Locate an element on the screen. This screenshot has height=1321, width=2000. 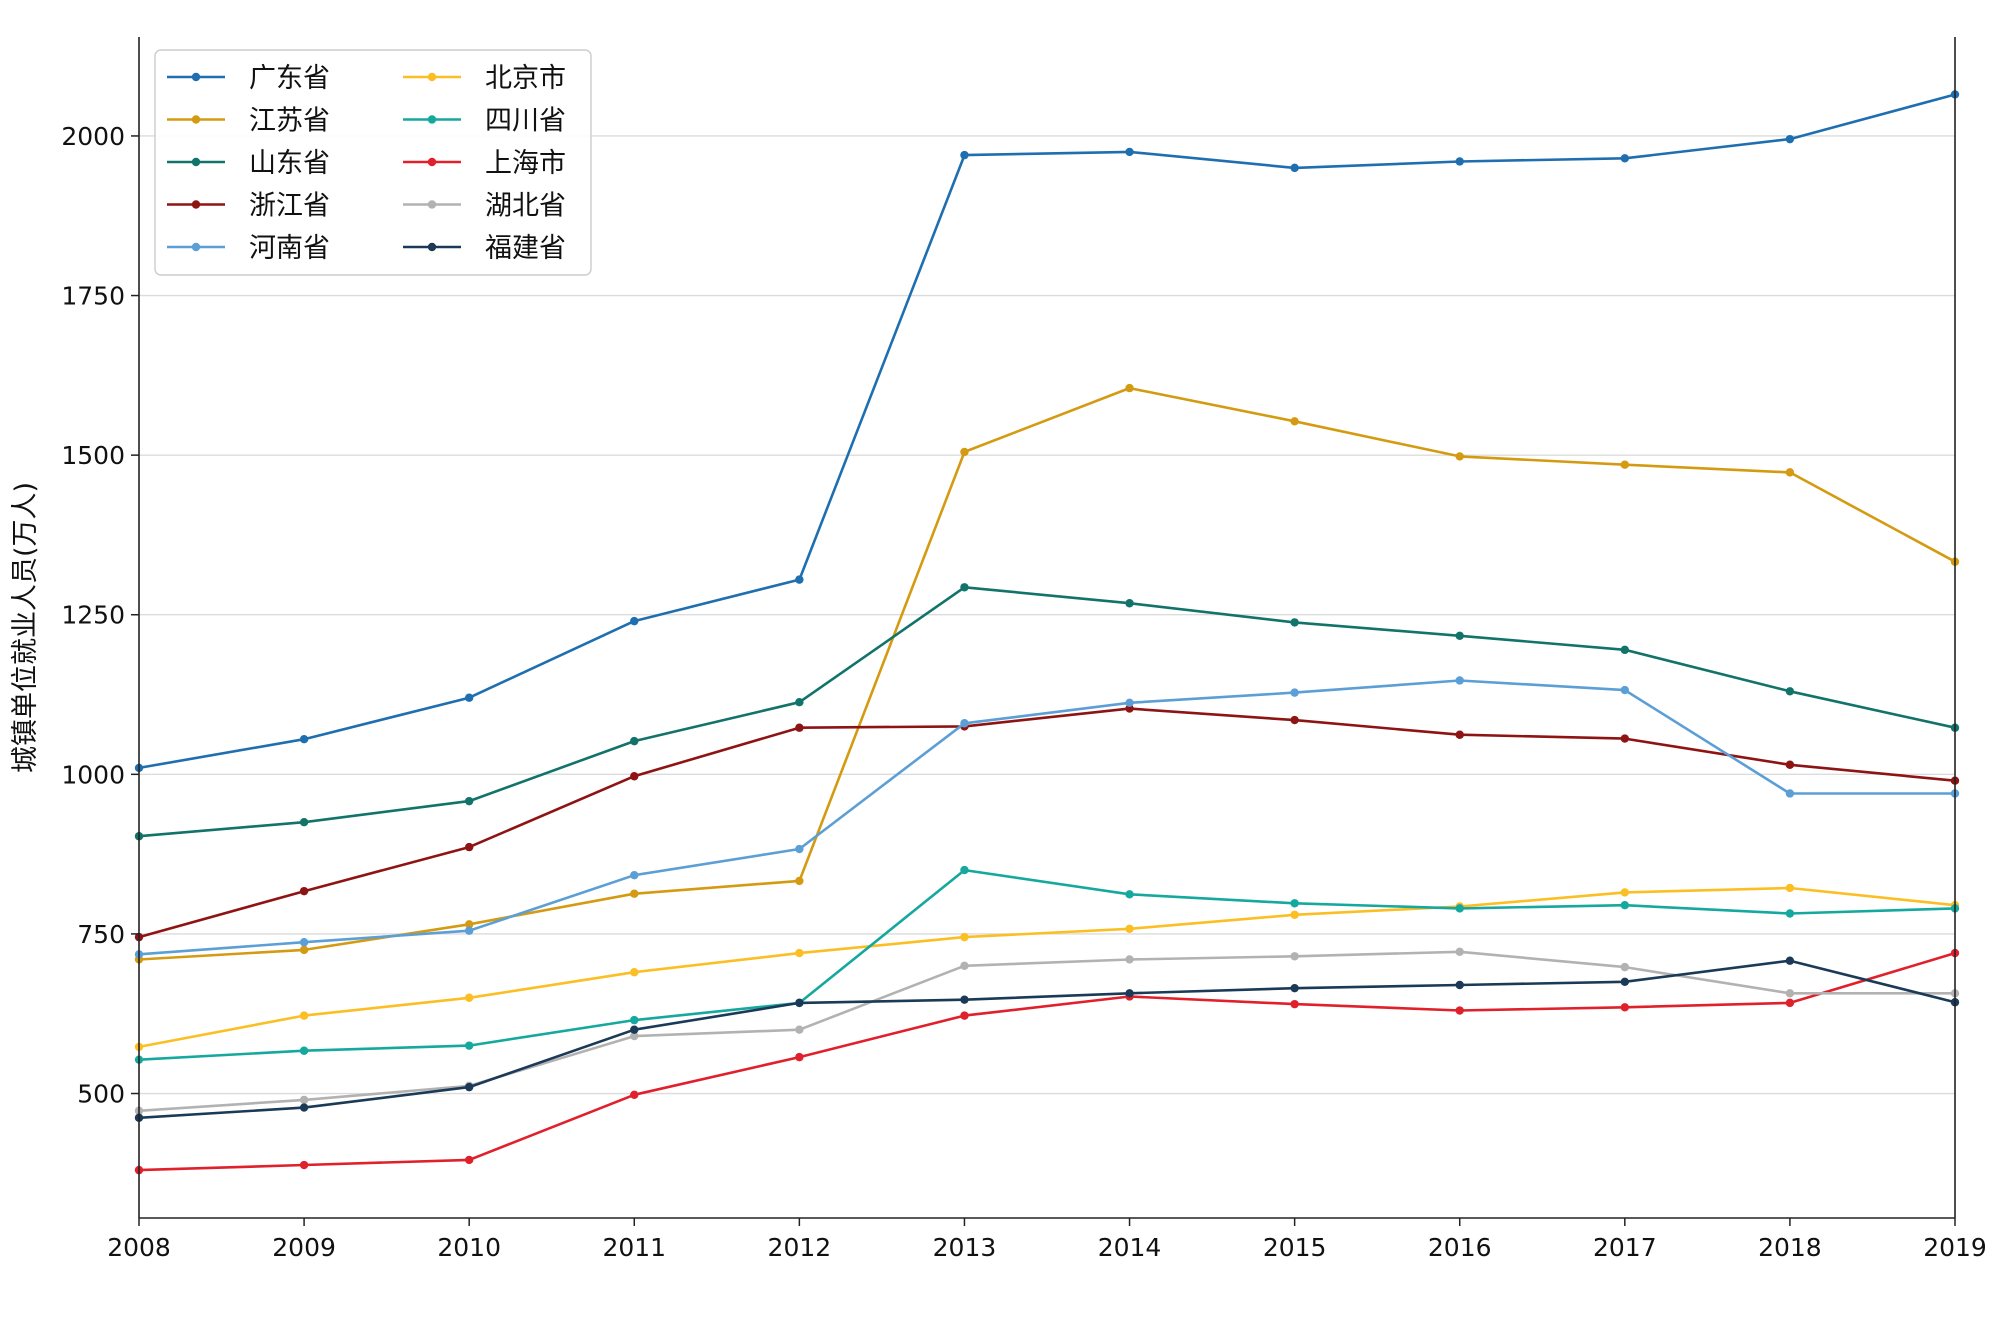
legend-box is located at coordinates (373, 162).